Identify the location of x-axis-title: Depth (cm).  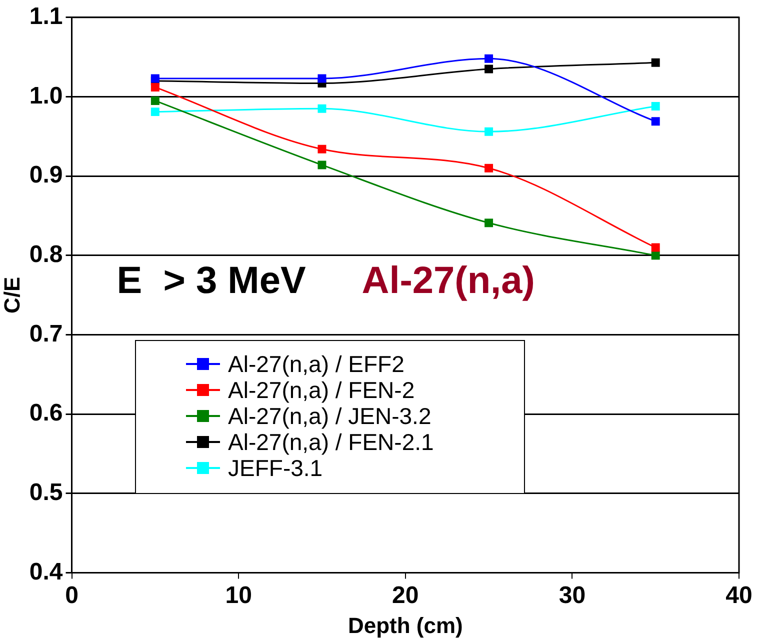
(405, 625).